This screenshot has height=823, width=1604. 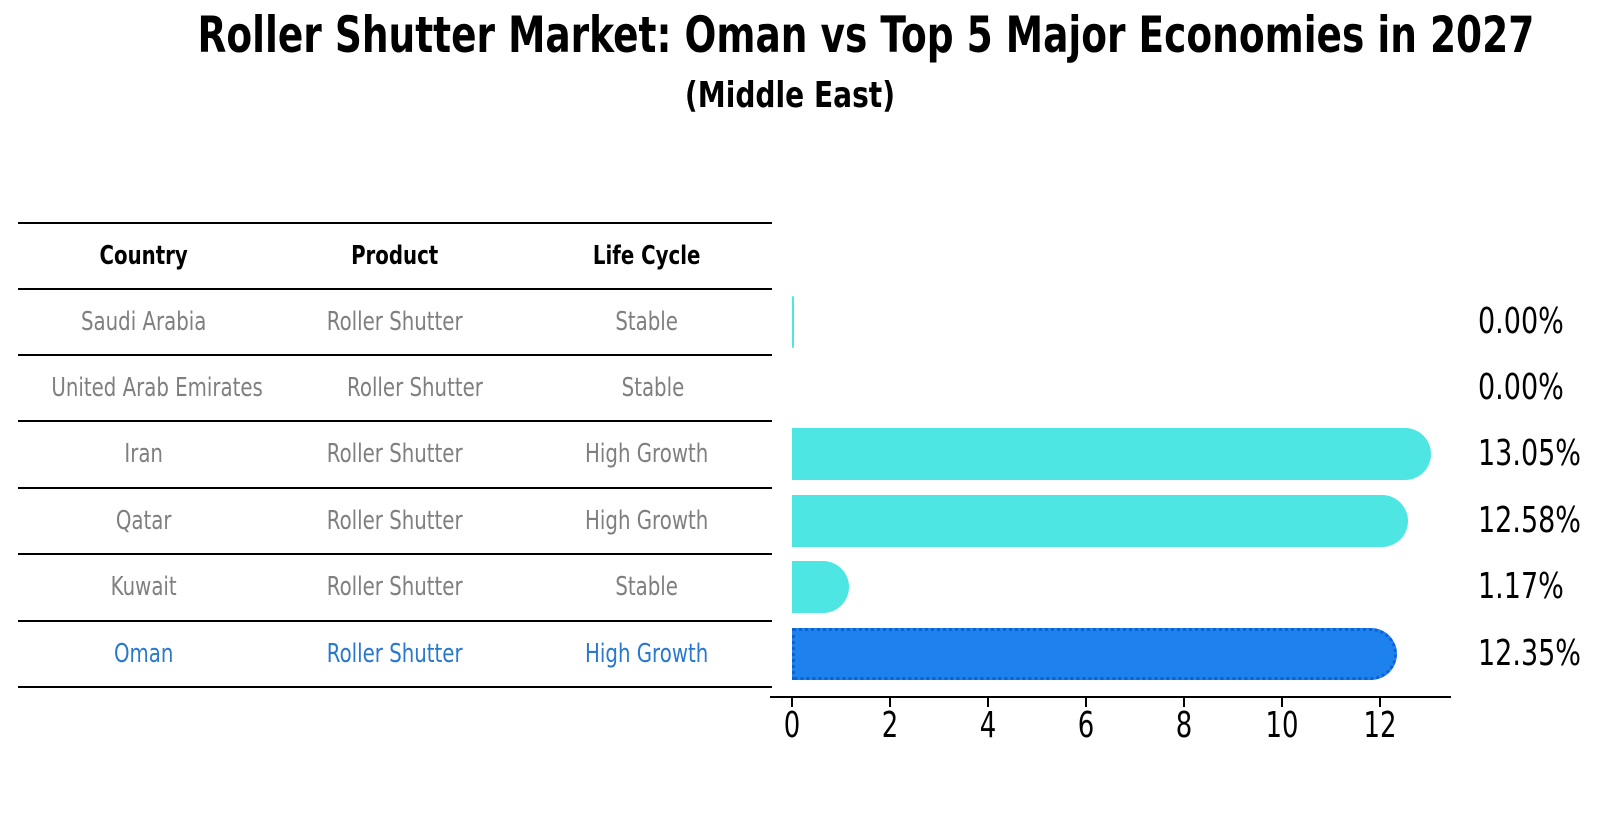 I want to click on table-border-top, so click(x=395, y=223).